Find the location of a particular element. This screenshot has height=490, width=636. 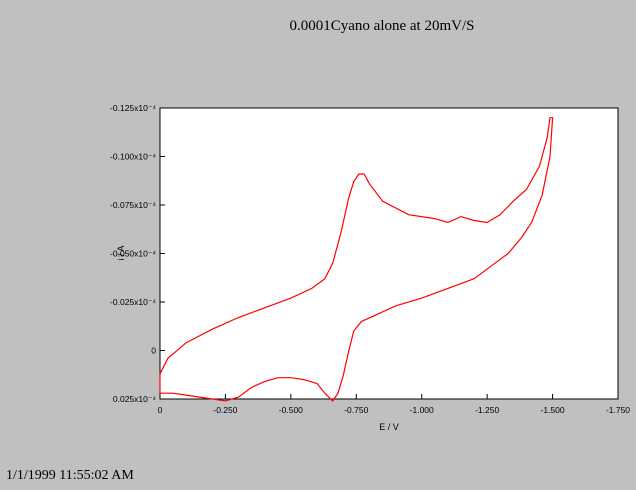

x-tick-label: -1.000 is located at coordinates (422, 410).